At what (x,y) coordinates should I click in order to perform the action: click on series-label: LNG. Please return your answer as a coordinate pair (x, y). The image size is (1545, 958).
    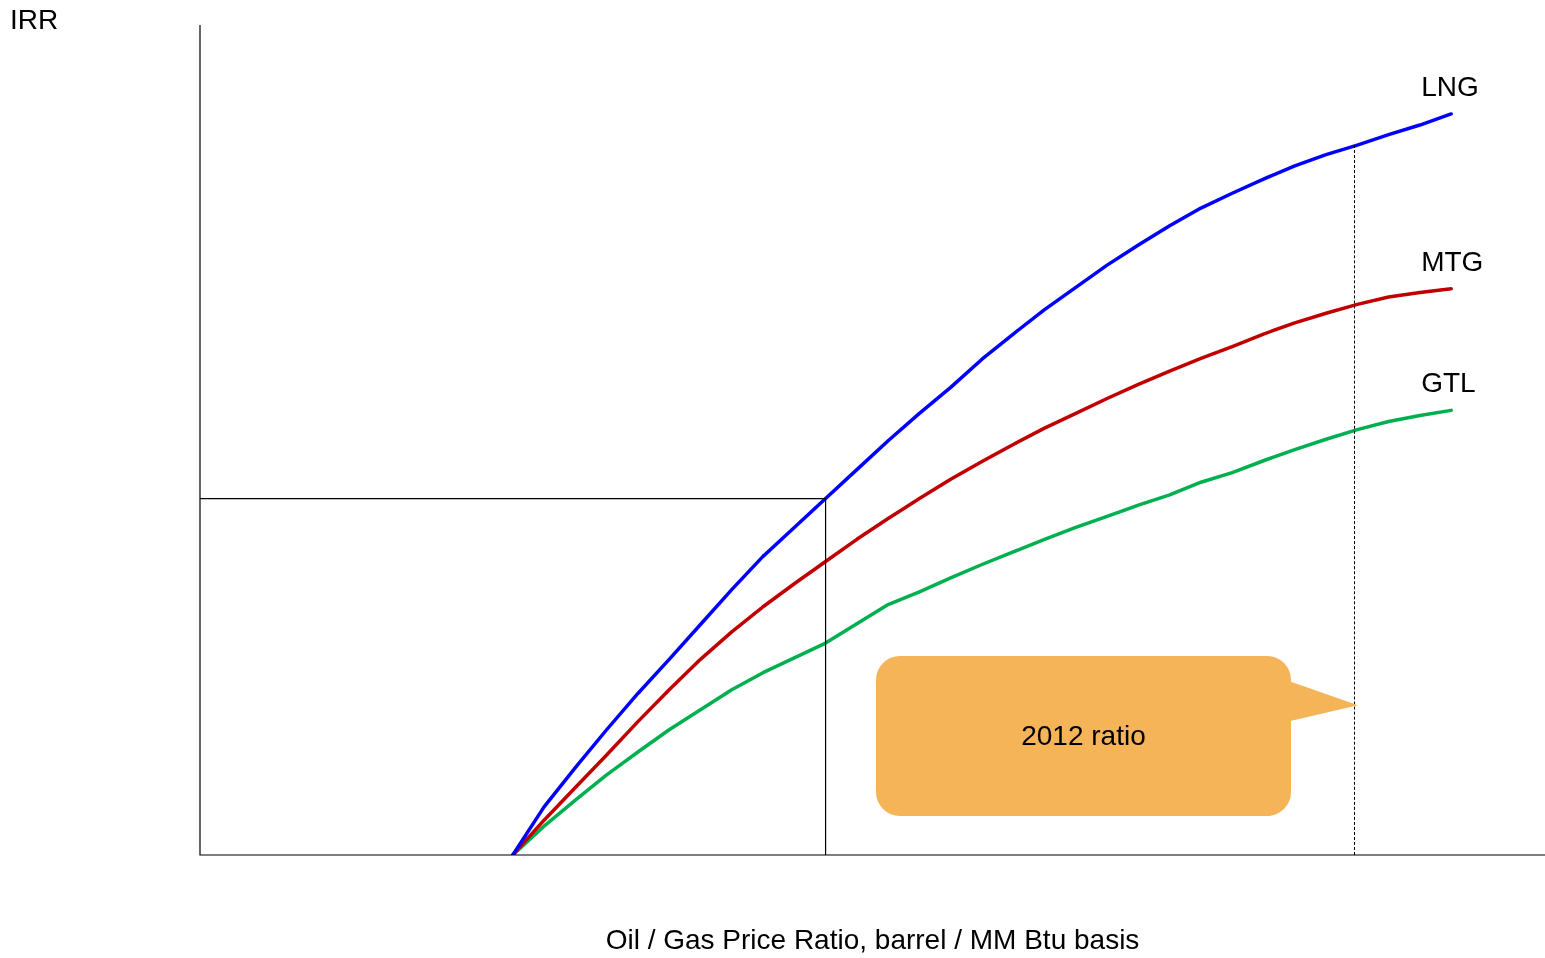
    Looking at the image, I should click on (1450, 86).